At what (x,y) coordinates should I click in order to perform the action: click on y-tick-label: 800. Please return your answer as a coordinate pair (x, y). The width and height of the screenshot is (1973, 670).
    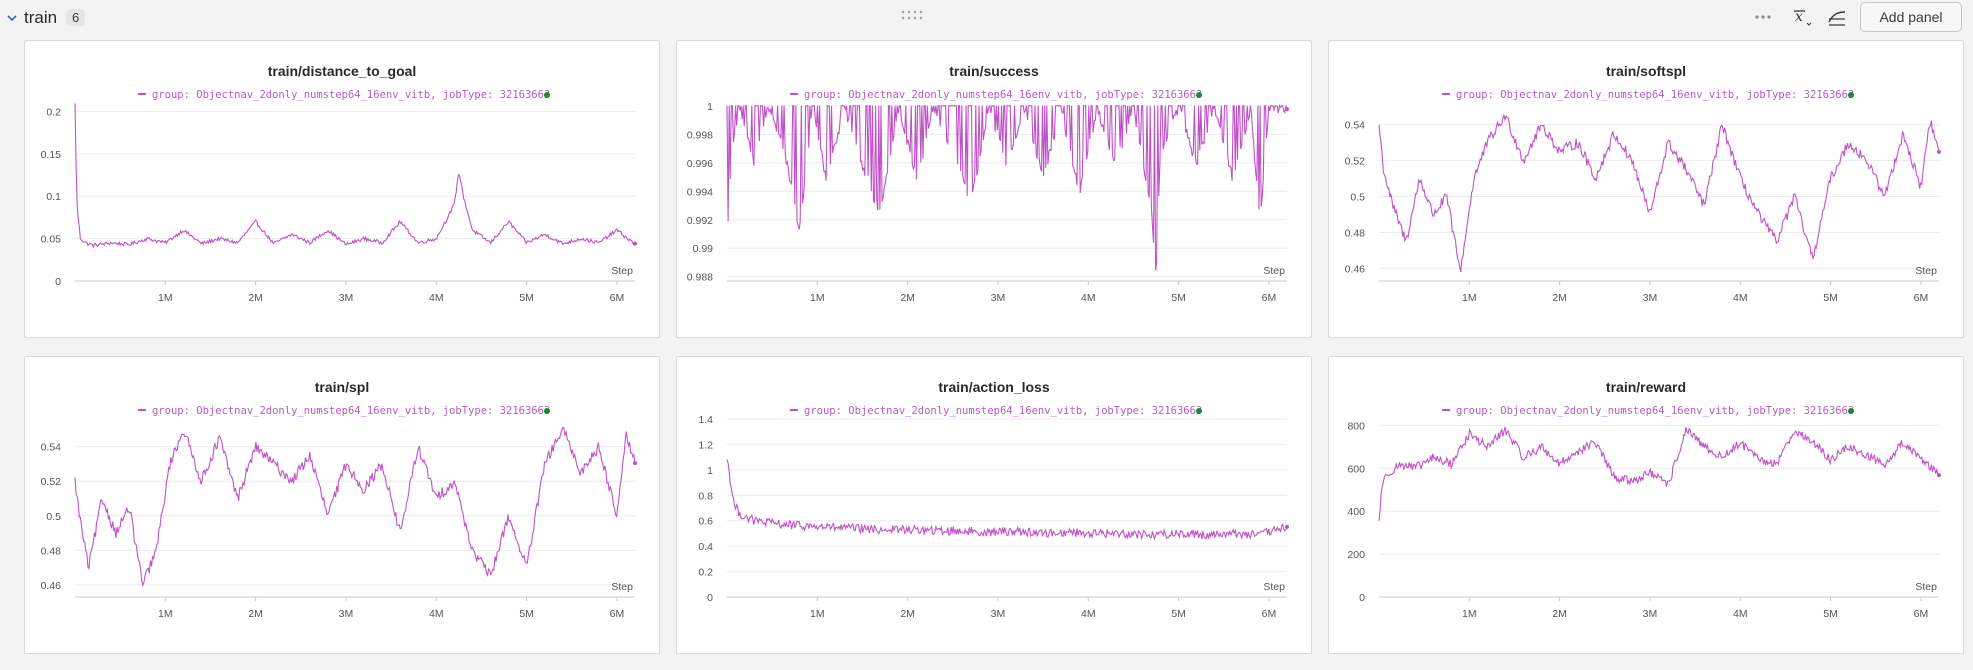
    Looking at the image, I should click on (1356, 426).